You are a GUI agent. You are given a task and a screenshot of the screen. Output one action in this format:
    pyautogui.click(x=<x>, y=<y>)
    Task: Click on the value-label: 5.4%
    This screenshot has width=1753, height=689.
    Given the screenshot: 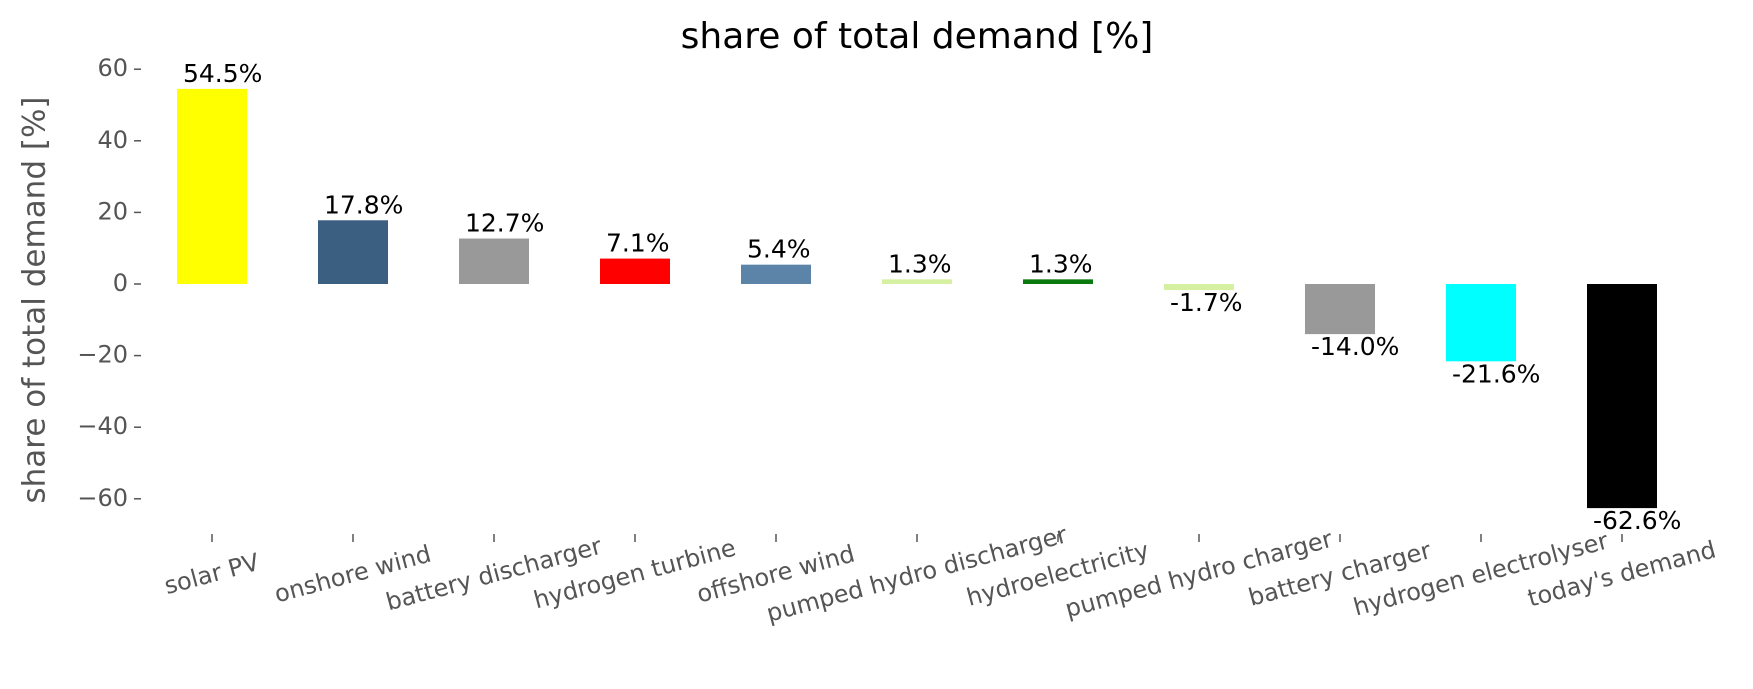 What is the action you would take?
    pyautogui.click(x=779, y=249)
    